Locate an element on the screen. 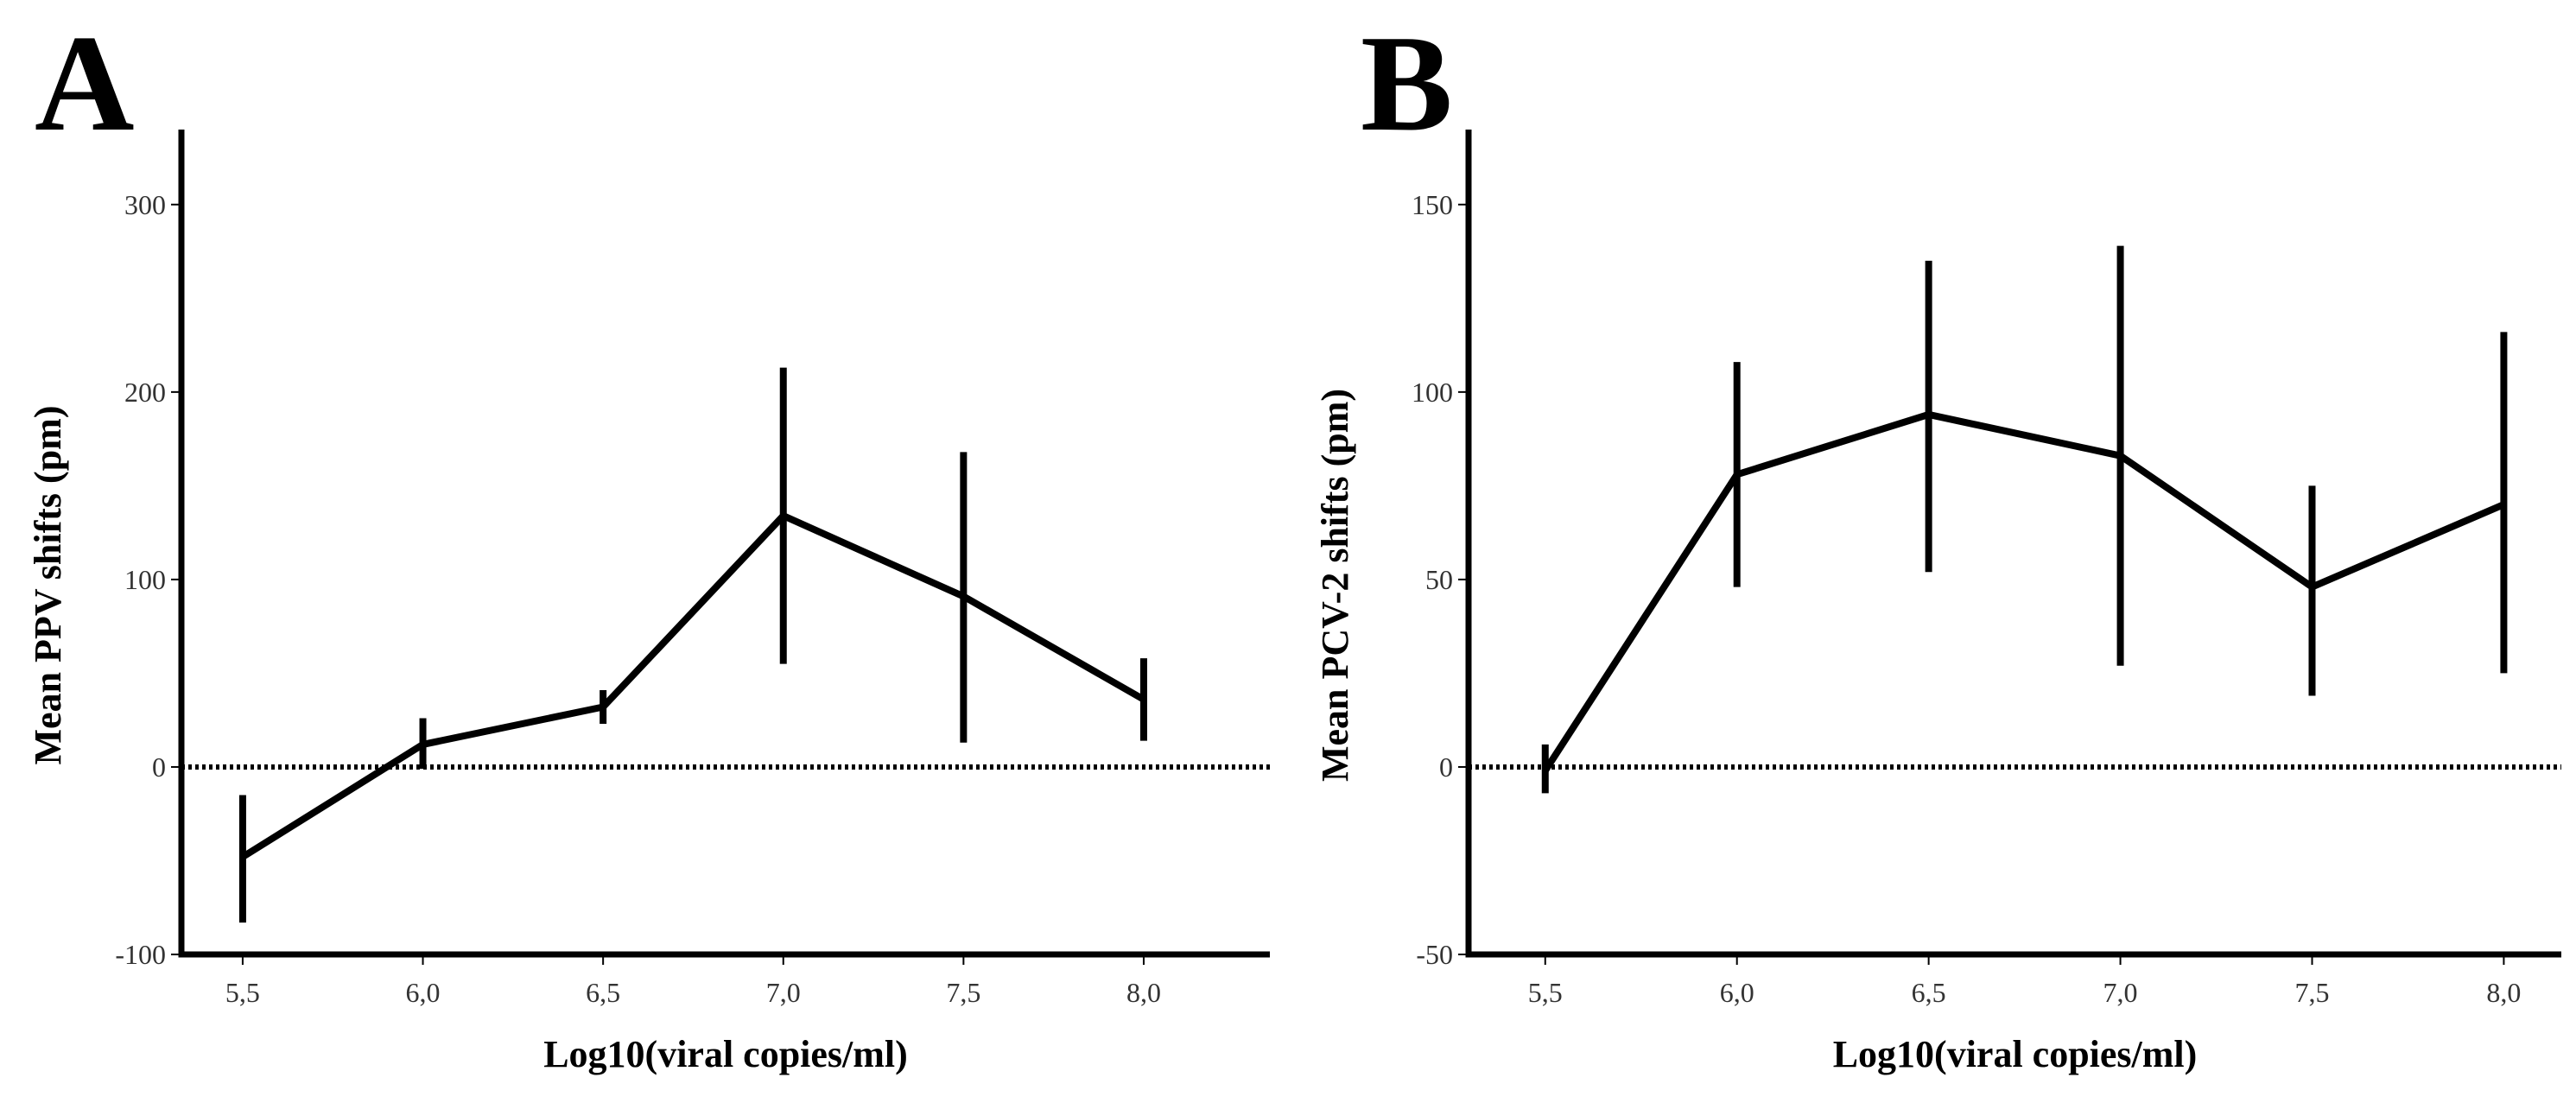 The width and height of the screenshot is (2576, 1103). chart-a-x-tick-label: 8,0 is located at coordinates (1143, 992).